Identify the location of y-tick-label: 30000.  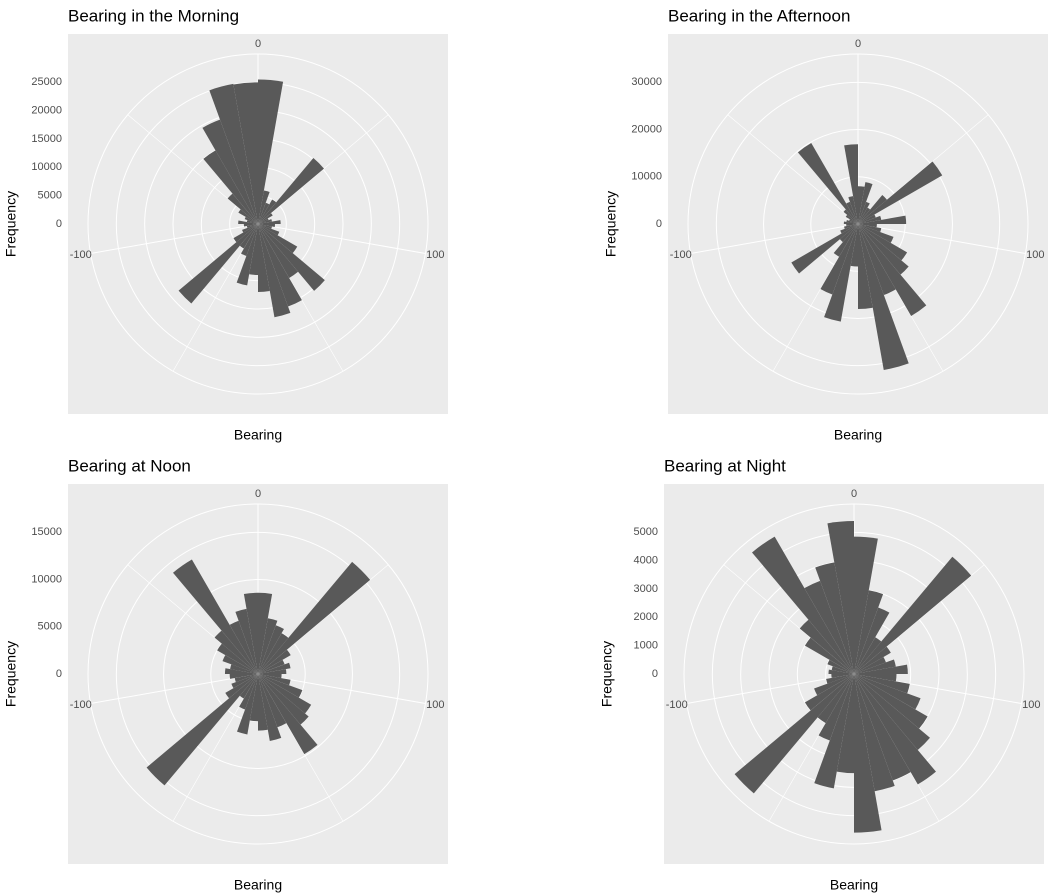
(646, 82).